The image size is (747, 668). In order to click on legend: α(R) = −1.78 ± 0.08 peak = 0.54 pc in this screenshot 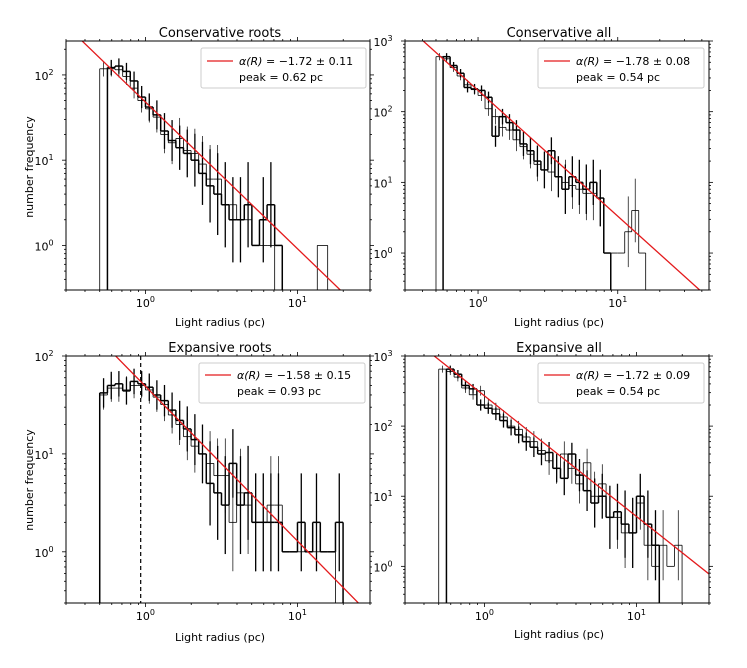, I will do `click(621, 68)`.